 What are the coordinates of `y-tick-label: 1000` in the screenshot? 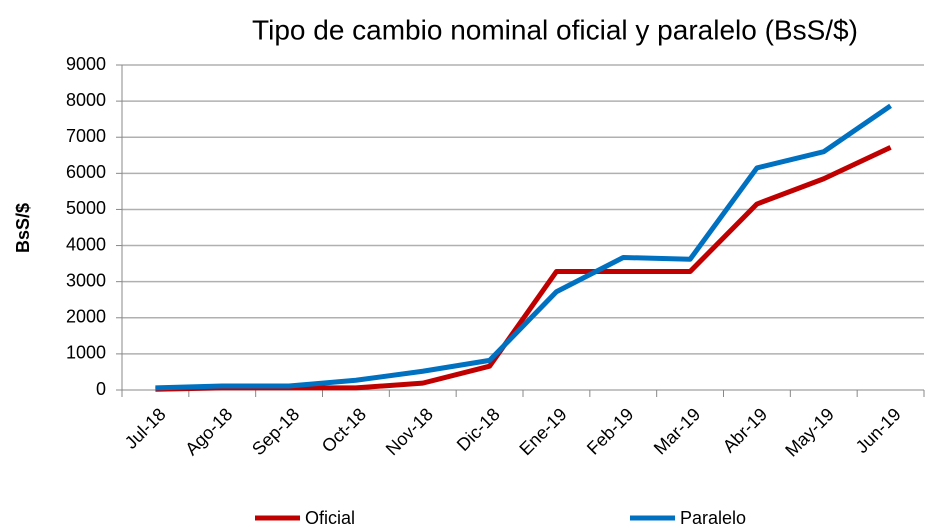 It's located at (86, 353).